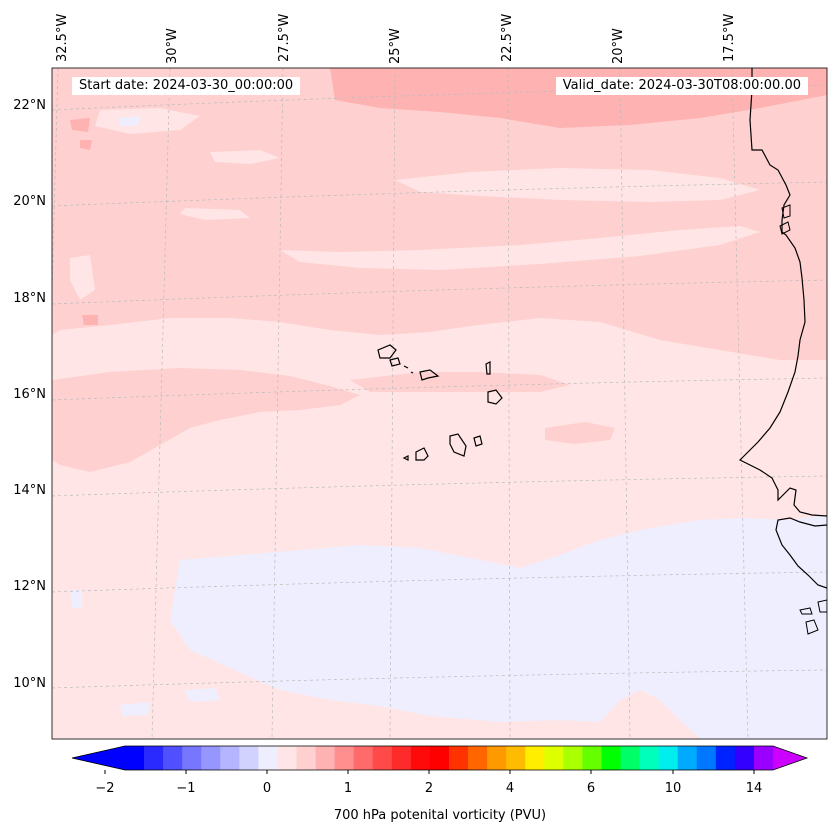  What do you see at coordinates (62, 37) in the screenshot?
I see `lon-label-32-5w: 32.5°W` at bounding box center [62, 37].